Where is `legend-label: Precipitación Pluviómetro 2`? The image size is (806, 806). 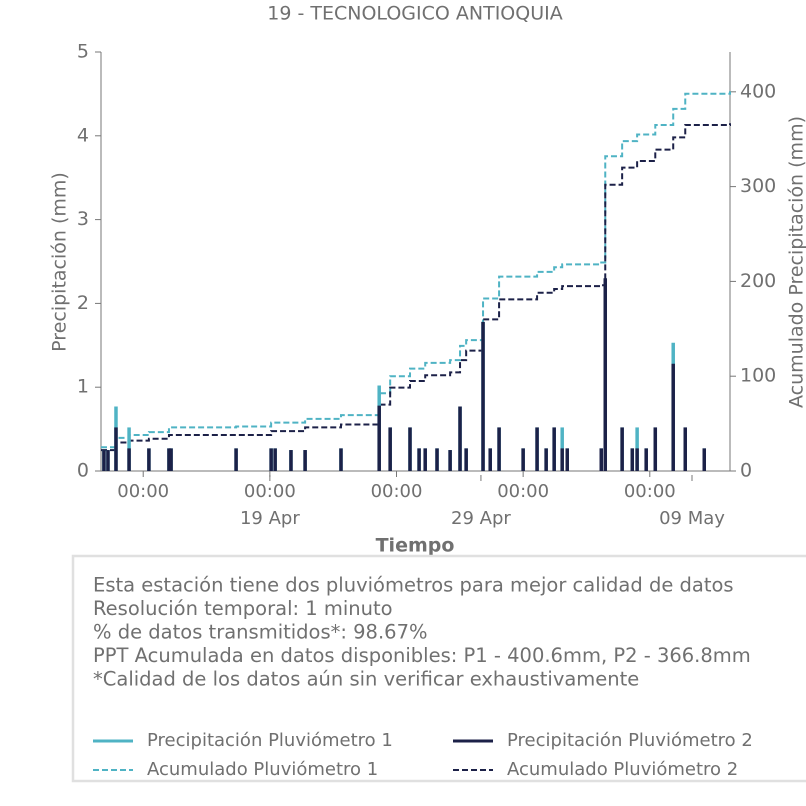
legend-label: Precipitación Pluviómetro 2 is located at coordinates (630, 740).